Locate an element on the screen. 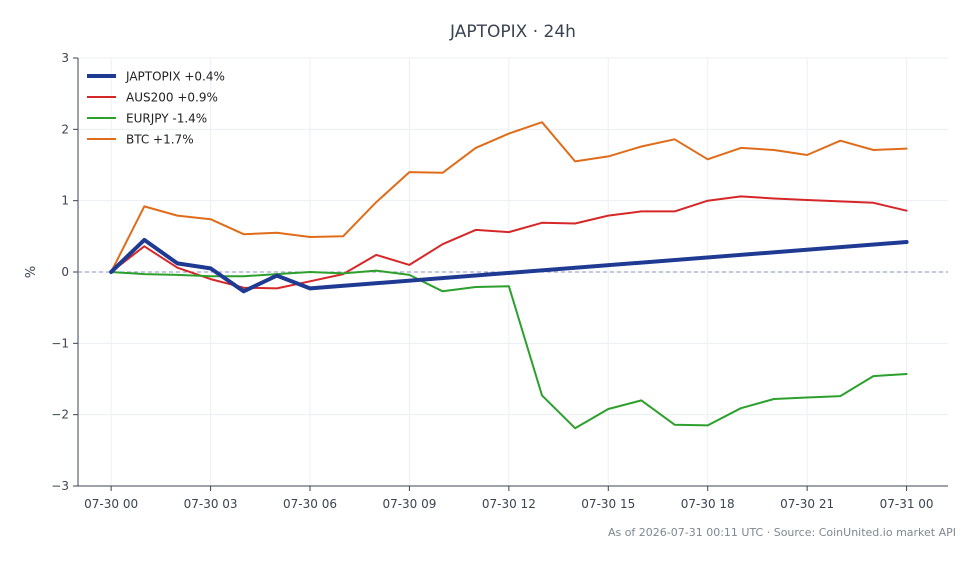 The image size is (980, 564). x-tick-label: 07-30 00 is located at coordinates (111, 504).